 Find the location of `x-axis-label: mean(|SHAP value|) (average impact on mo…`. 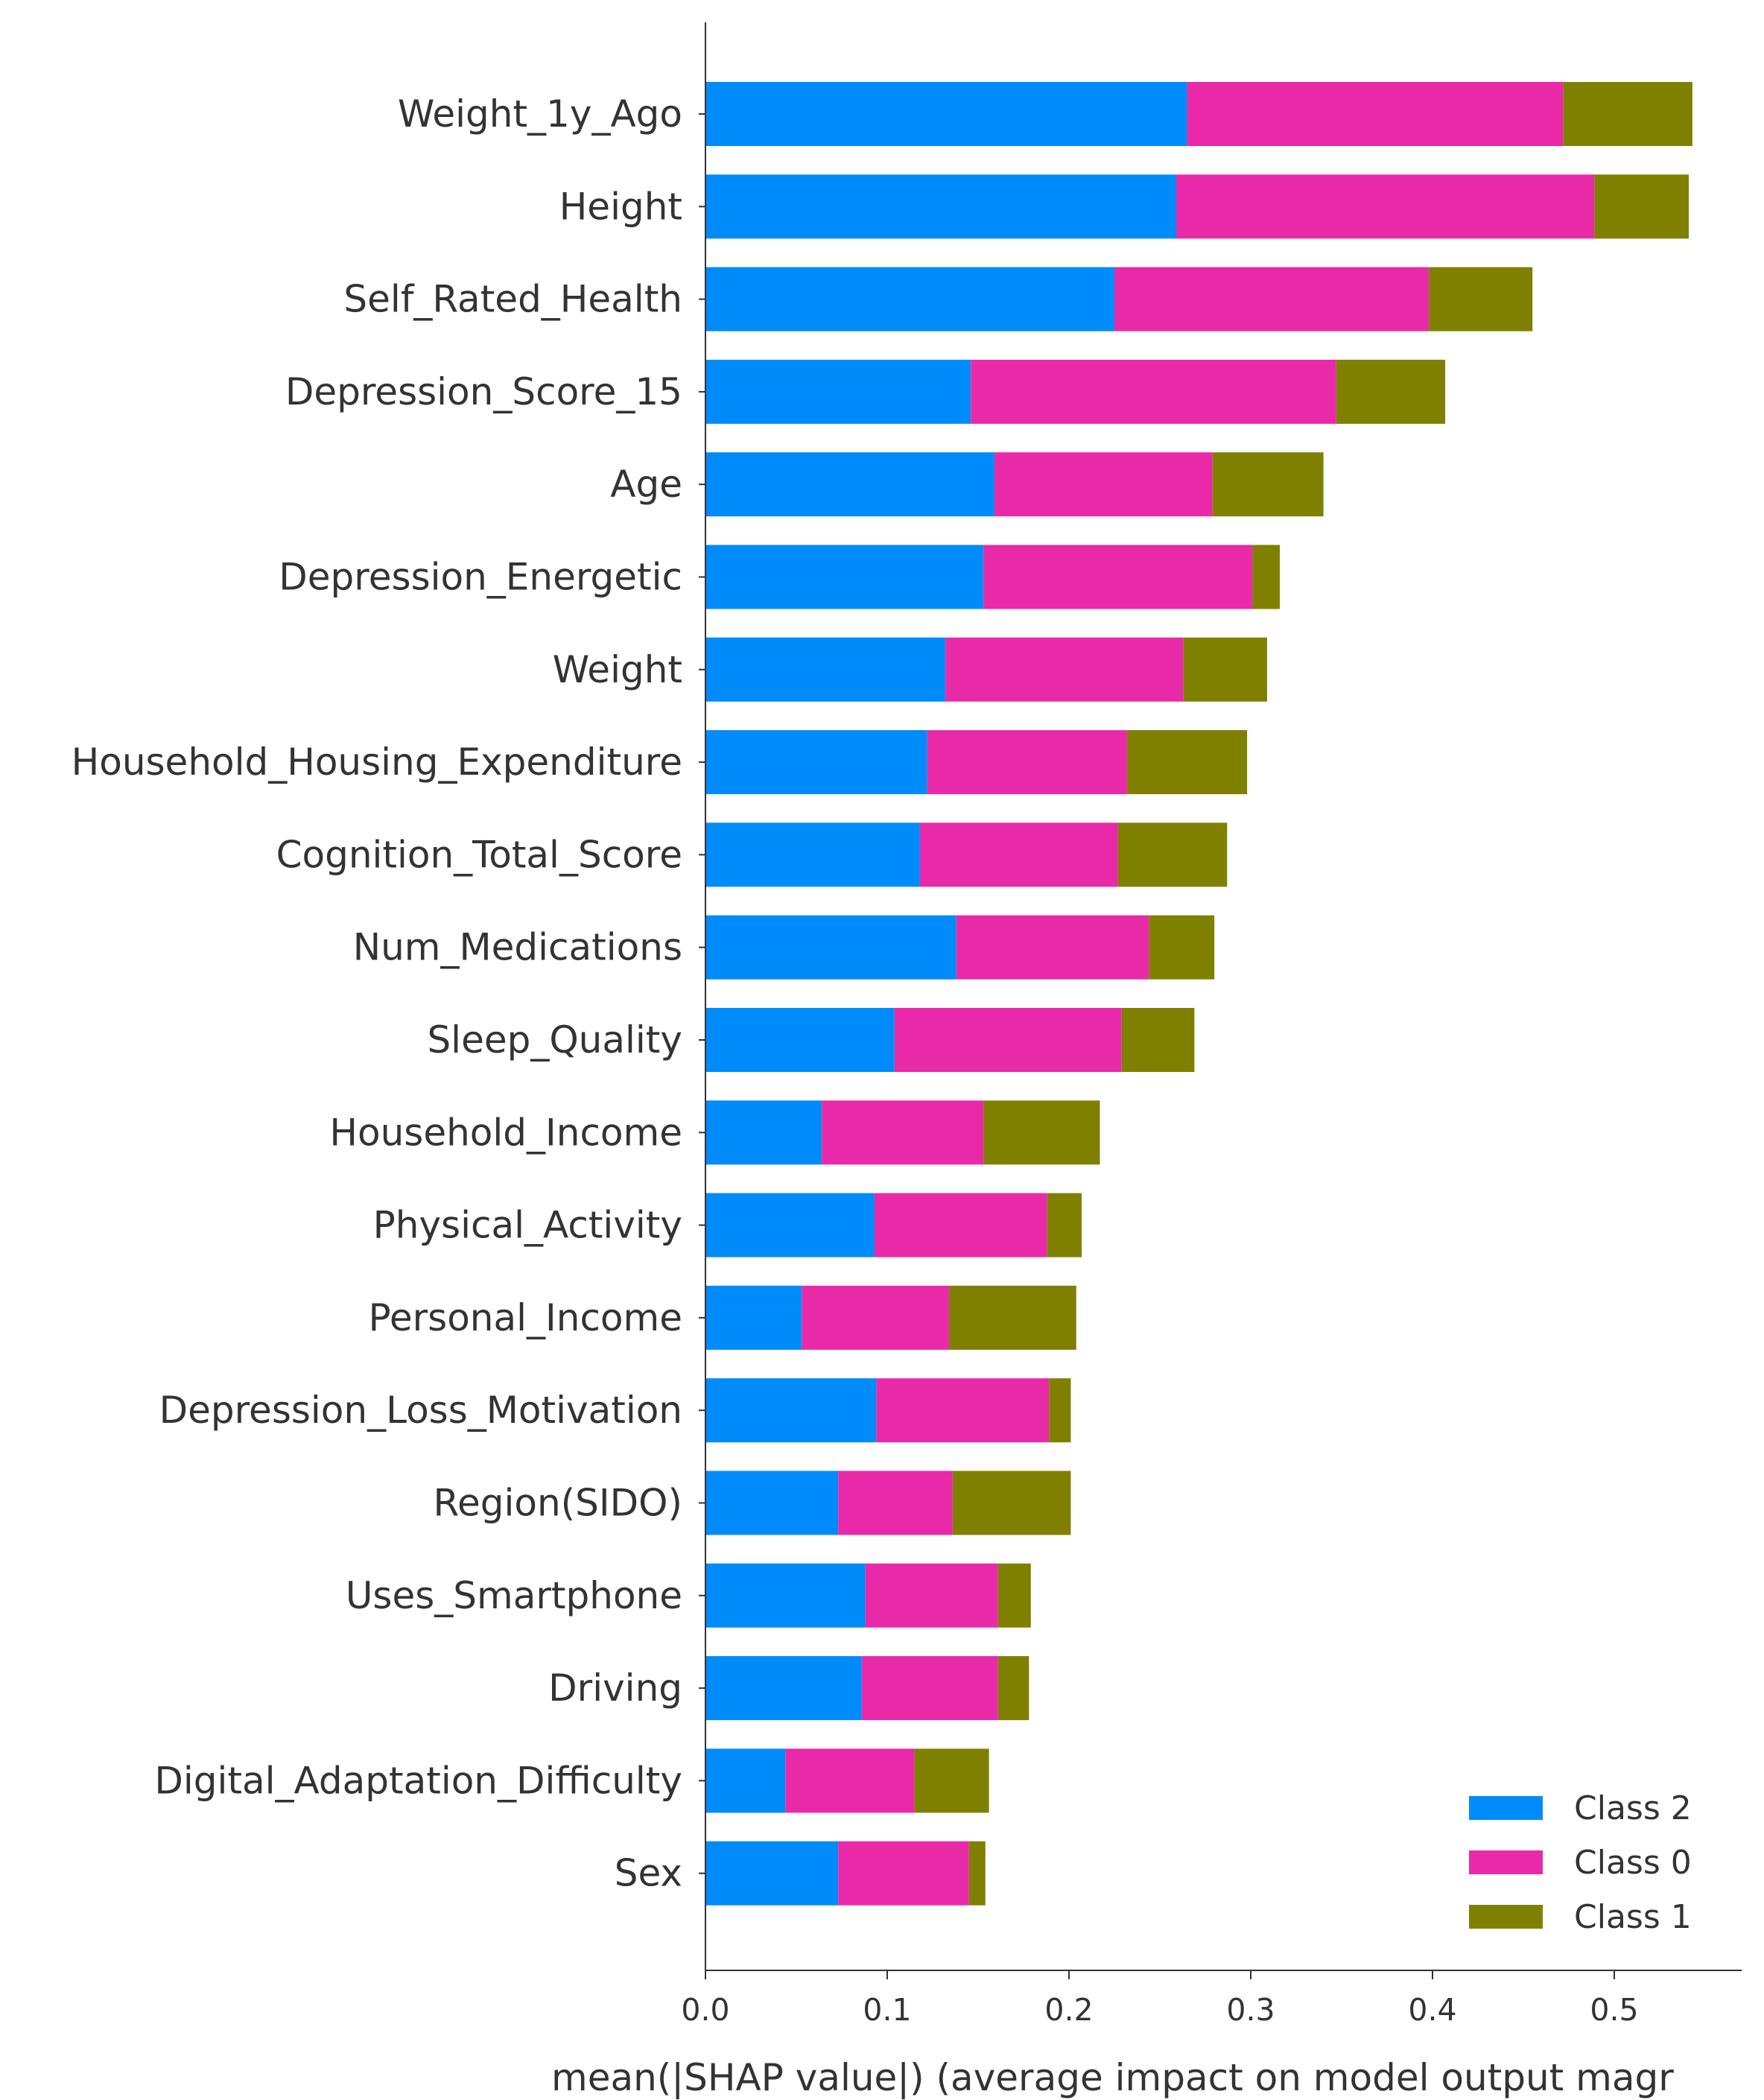

x-axis-label: mean(|SHAP value|) (average impact on mo… is located at coordinates (1113, 2077).